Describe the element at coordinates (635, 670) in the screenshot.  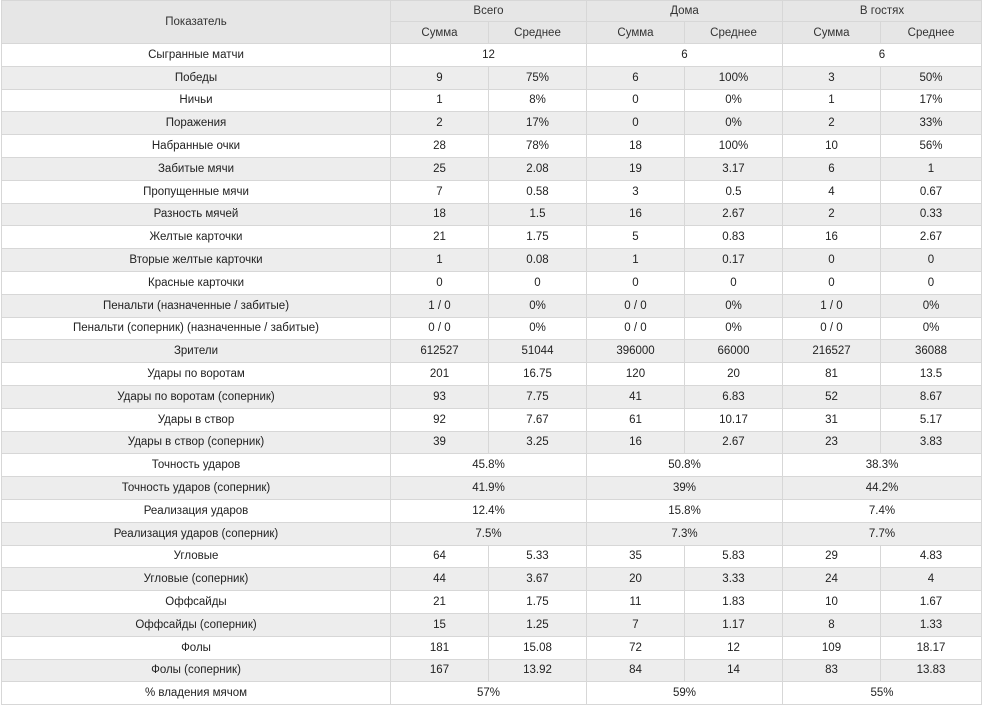
I see `cell-value: 84` at that location.